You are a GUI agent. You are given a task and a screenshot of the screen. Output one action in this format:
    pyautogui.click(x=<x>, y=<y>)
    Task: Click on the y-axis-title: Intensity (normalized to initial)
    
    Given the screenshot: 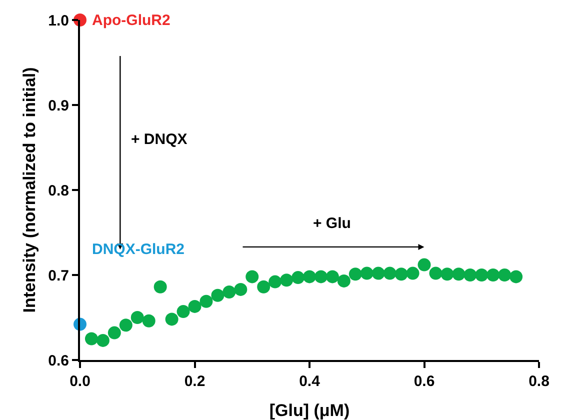 What is the action you would take?
    pyautogui.click(x=29, y=190)
    